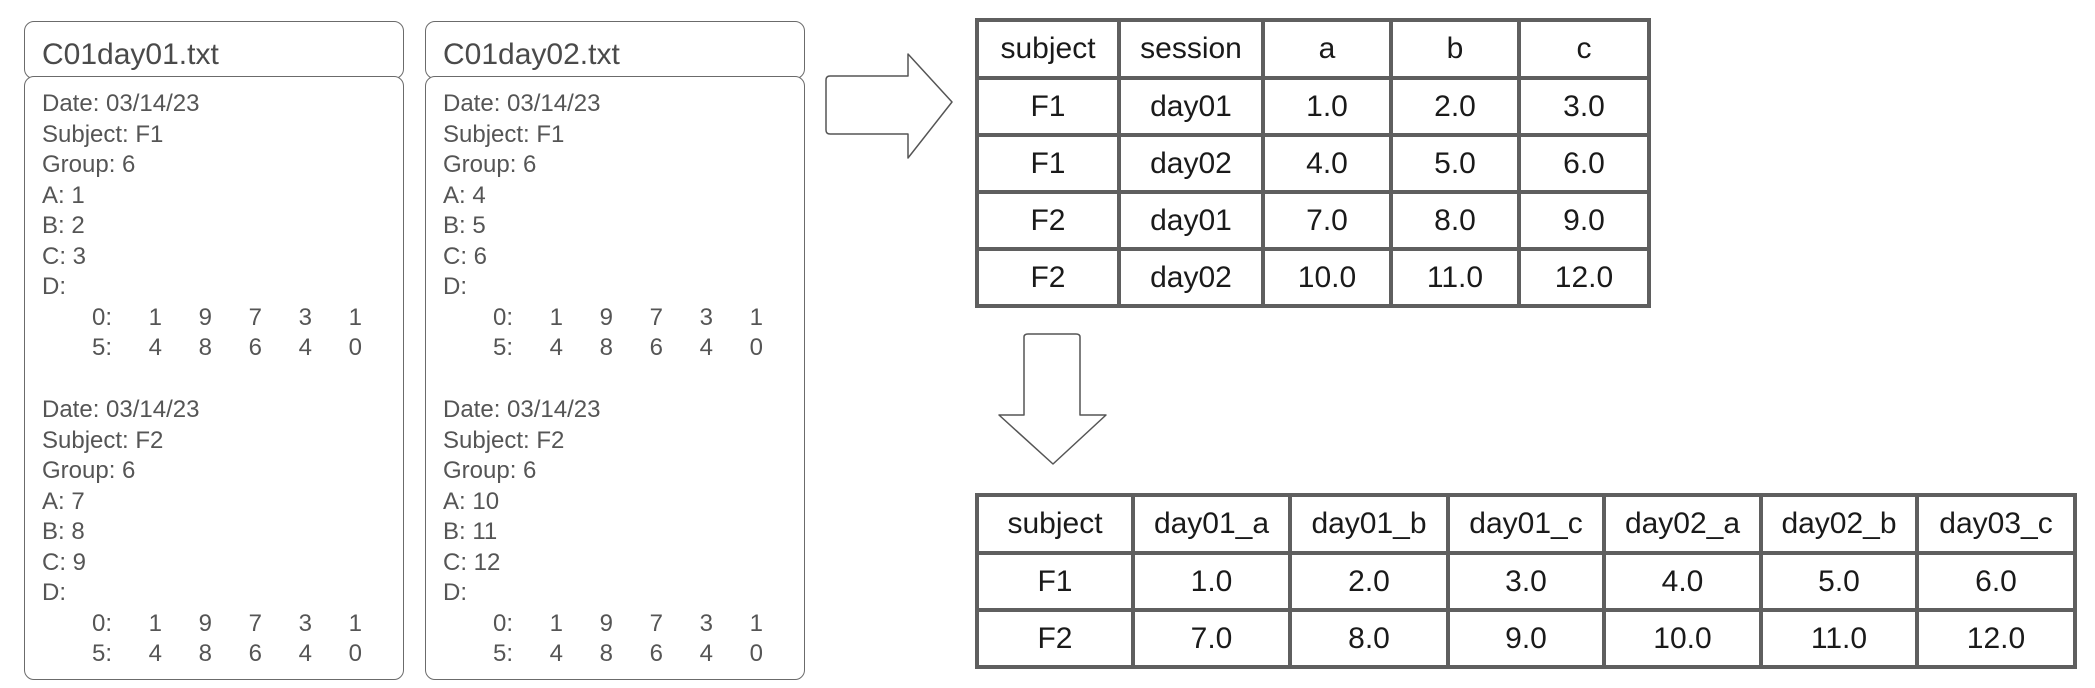 This screenshot has width=2095, height=688. I want to click on b-line: B: 11, so click(470, 531).